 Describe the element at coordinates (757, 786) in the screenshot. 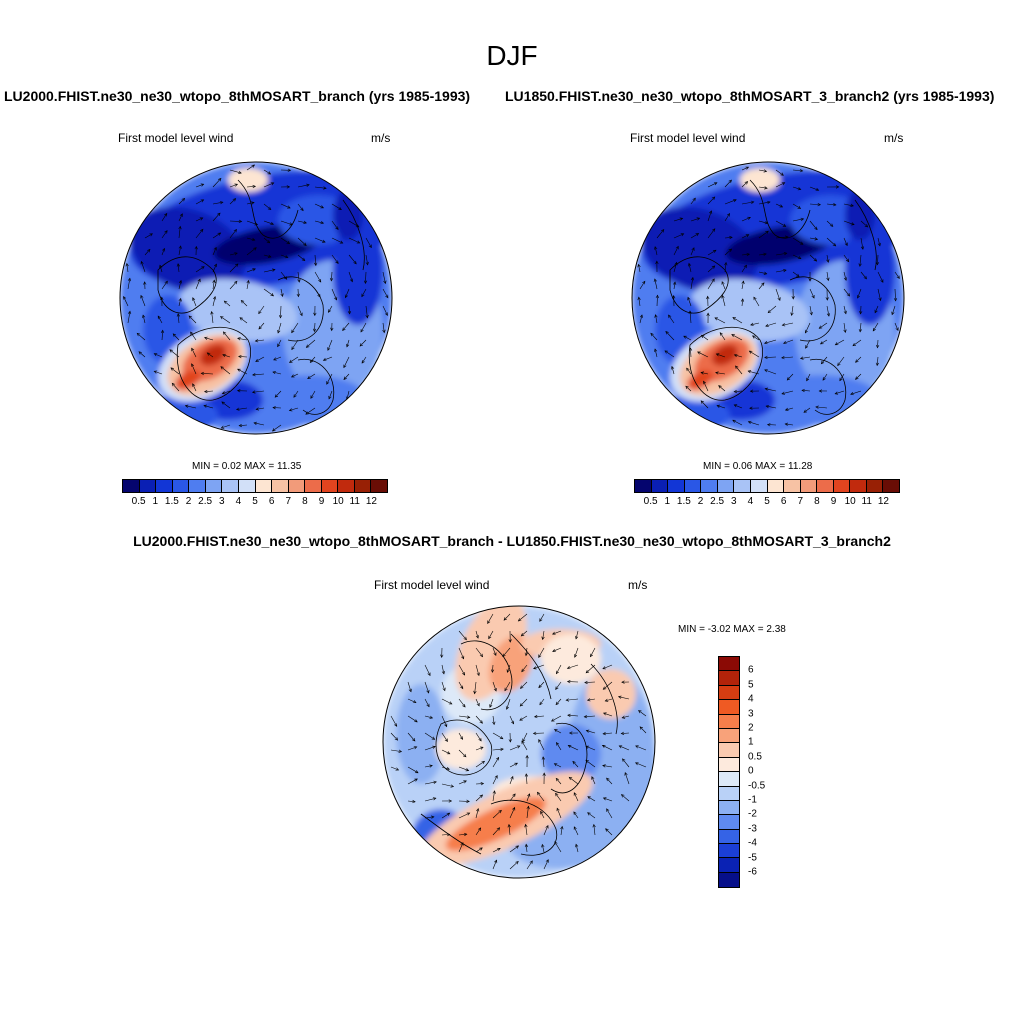

I see `colorbar-tick-label: -0.5` at that location.